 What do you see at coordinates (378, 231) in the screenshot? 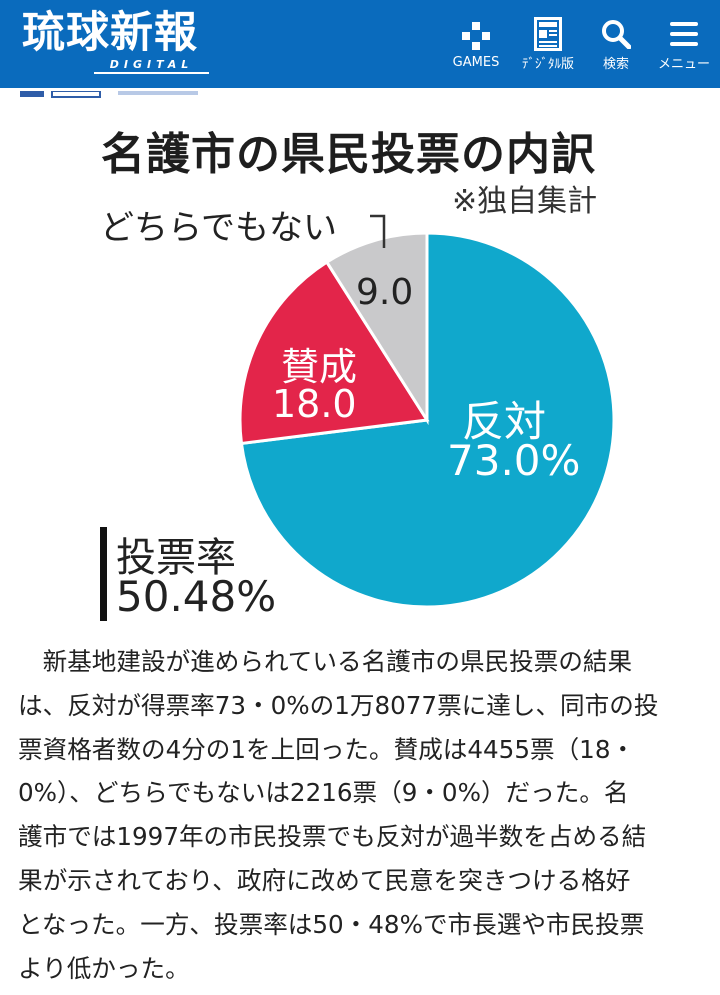
I see `neither-leader-line` at bounding box center [378, 231].